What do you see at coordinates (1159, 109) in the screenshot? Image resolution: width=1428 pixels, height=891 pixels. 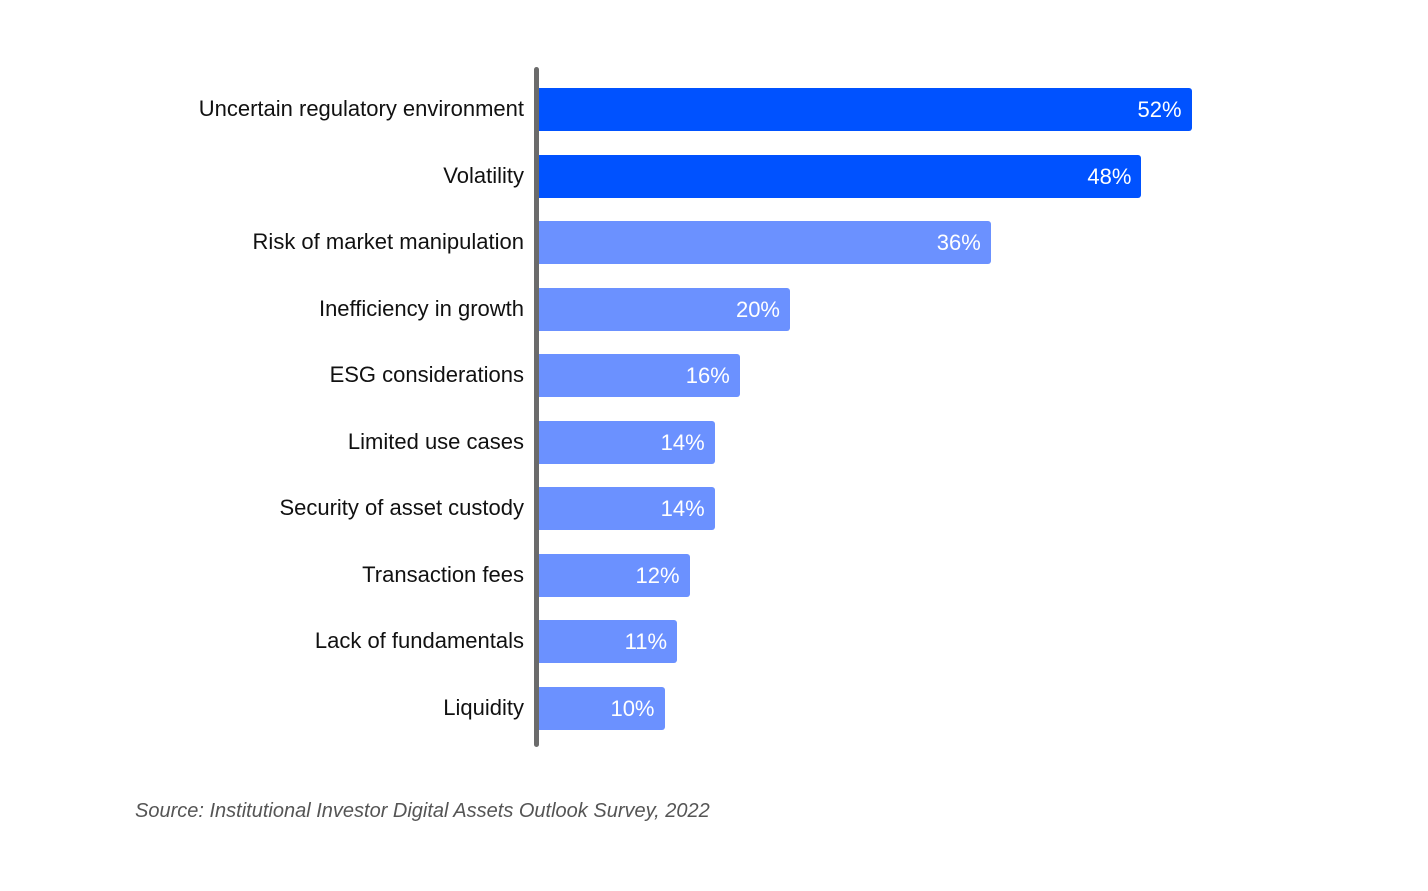 I see `data-label: 52%` at bounding box center [1159, 109].